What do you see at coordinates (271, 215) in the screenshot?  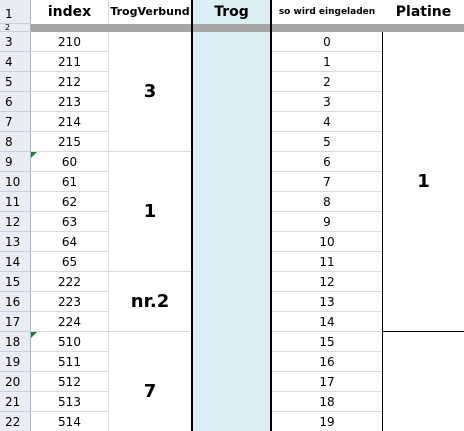 I see `trog-right-border` at bounding box center [271, 215].